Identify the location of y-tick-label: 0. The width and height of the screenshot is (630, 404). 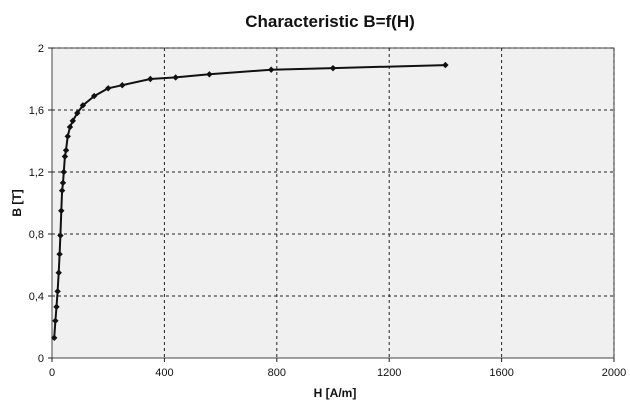
(41, 359).